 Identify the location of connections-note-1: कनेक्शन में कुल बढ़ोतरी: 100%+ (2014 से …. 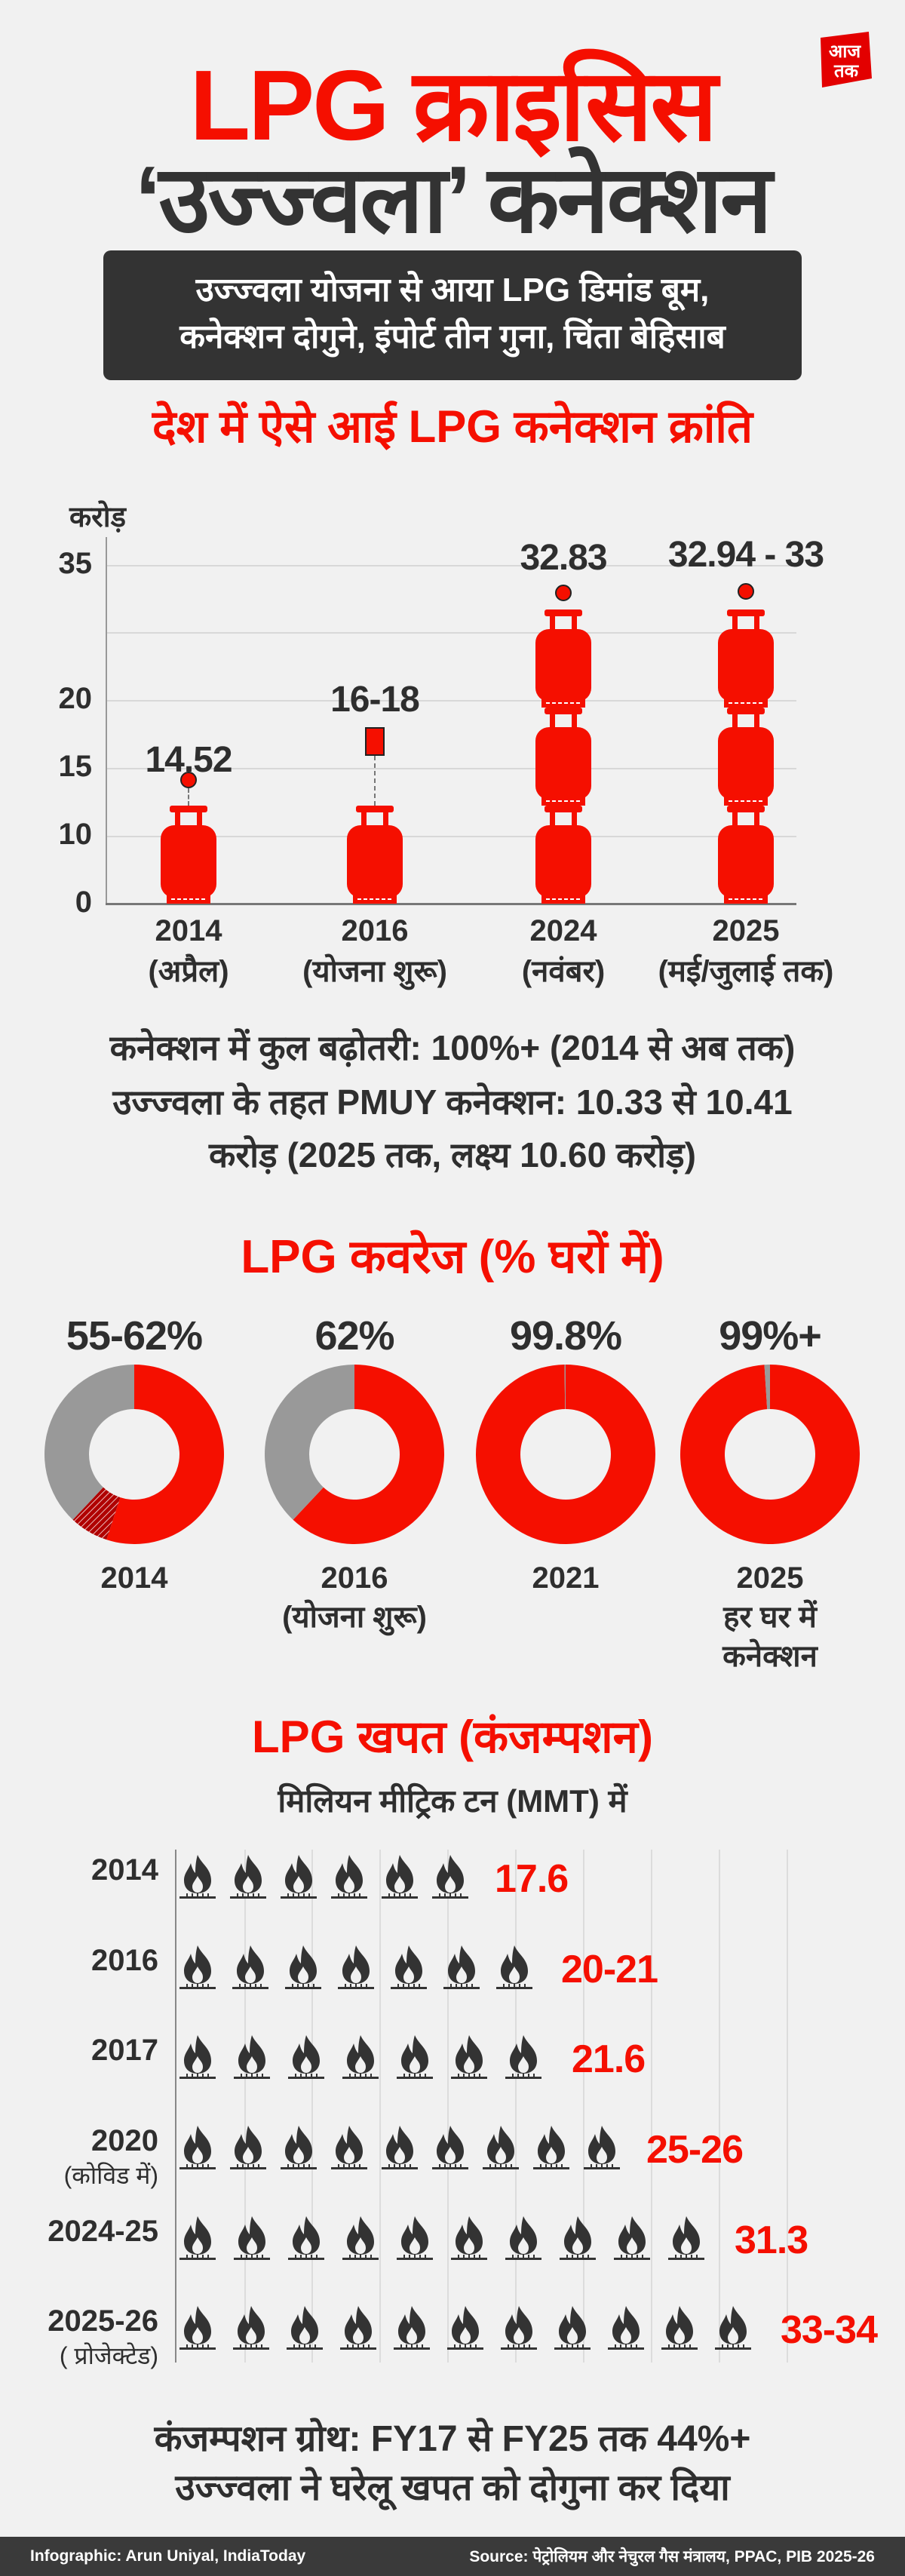
(452, 1047).